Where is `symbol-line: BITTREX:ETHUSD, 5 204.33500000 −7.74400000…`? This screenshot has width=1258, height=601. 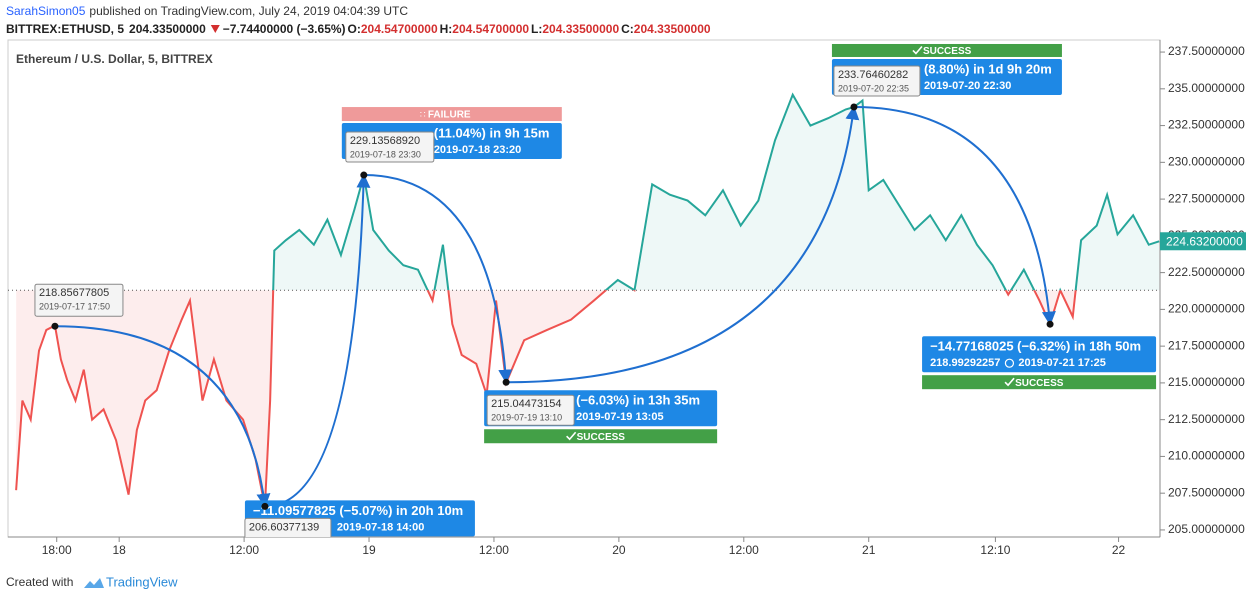
symbol-line: BITTREX:ETHUSD, 5 204.33500000 −7.74400000… is located at coordinates (358, 29).